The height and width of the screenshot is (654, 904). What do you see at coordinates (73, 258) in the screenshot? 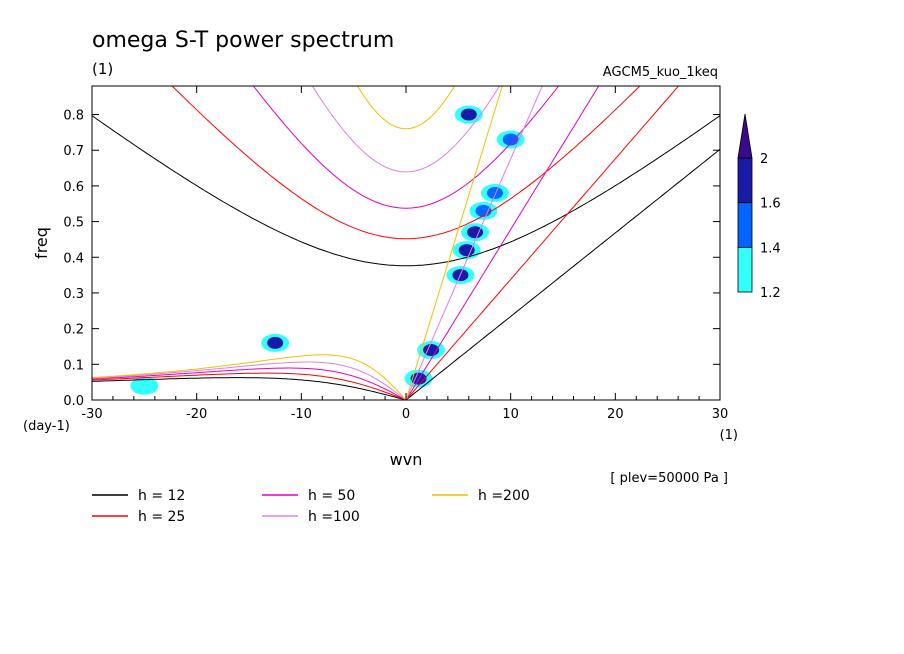
I see `y-tick-label: 0.4` at bounding box center [73, 258].